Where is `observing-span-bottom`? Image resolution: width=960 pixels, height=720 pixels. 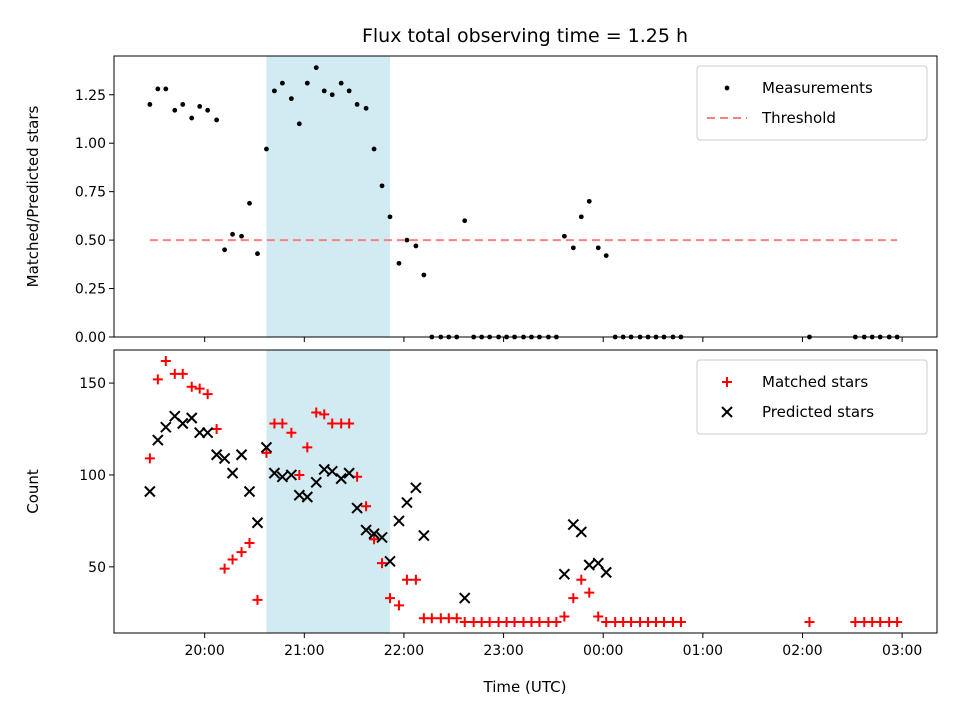
observing-span-bottom is located at coordinates (328, 491).